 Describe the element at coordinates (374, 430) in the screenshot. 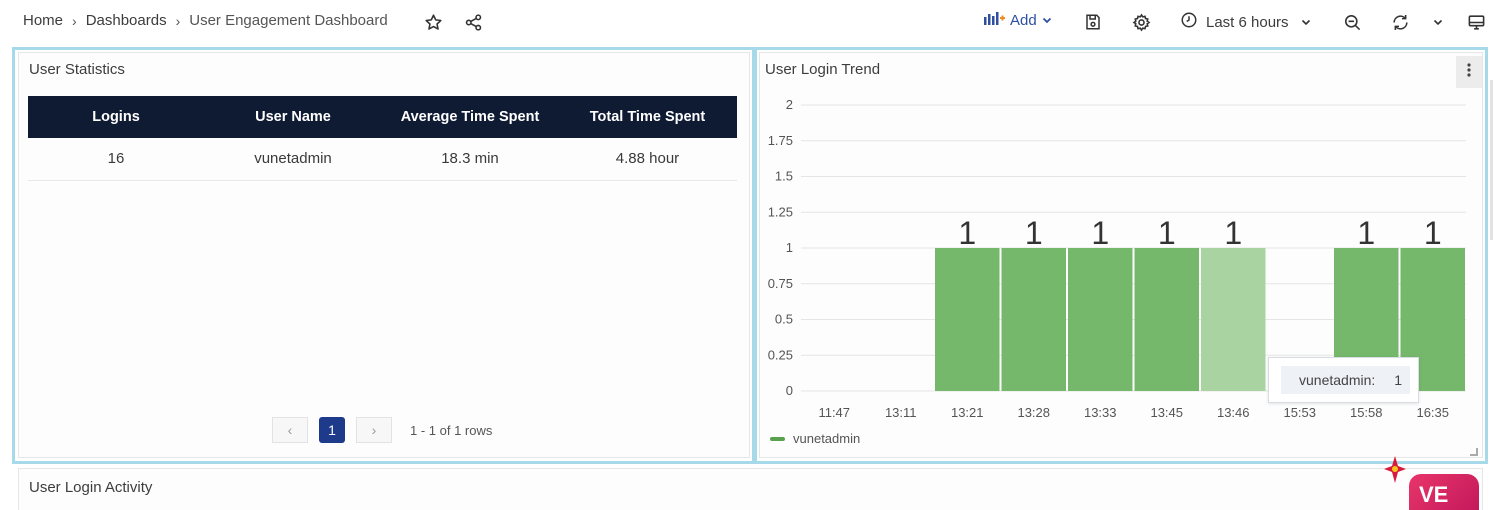

I see `next-page-button: ›` at that location.